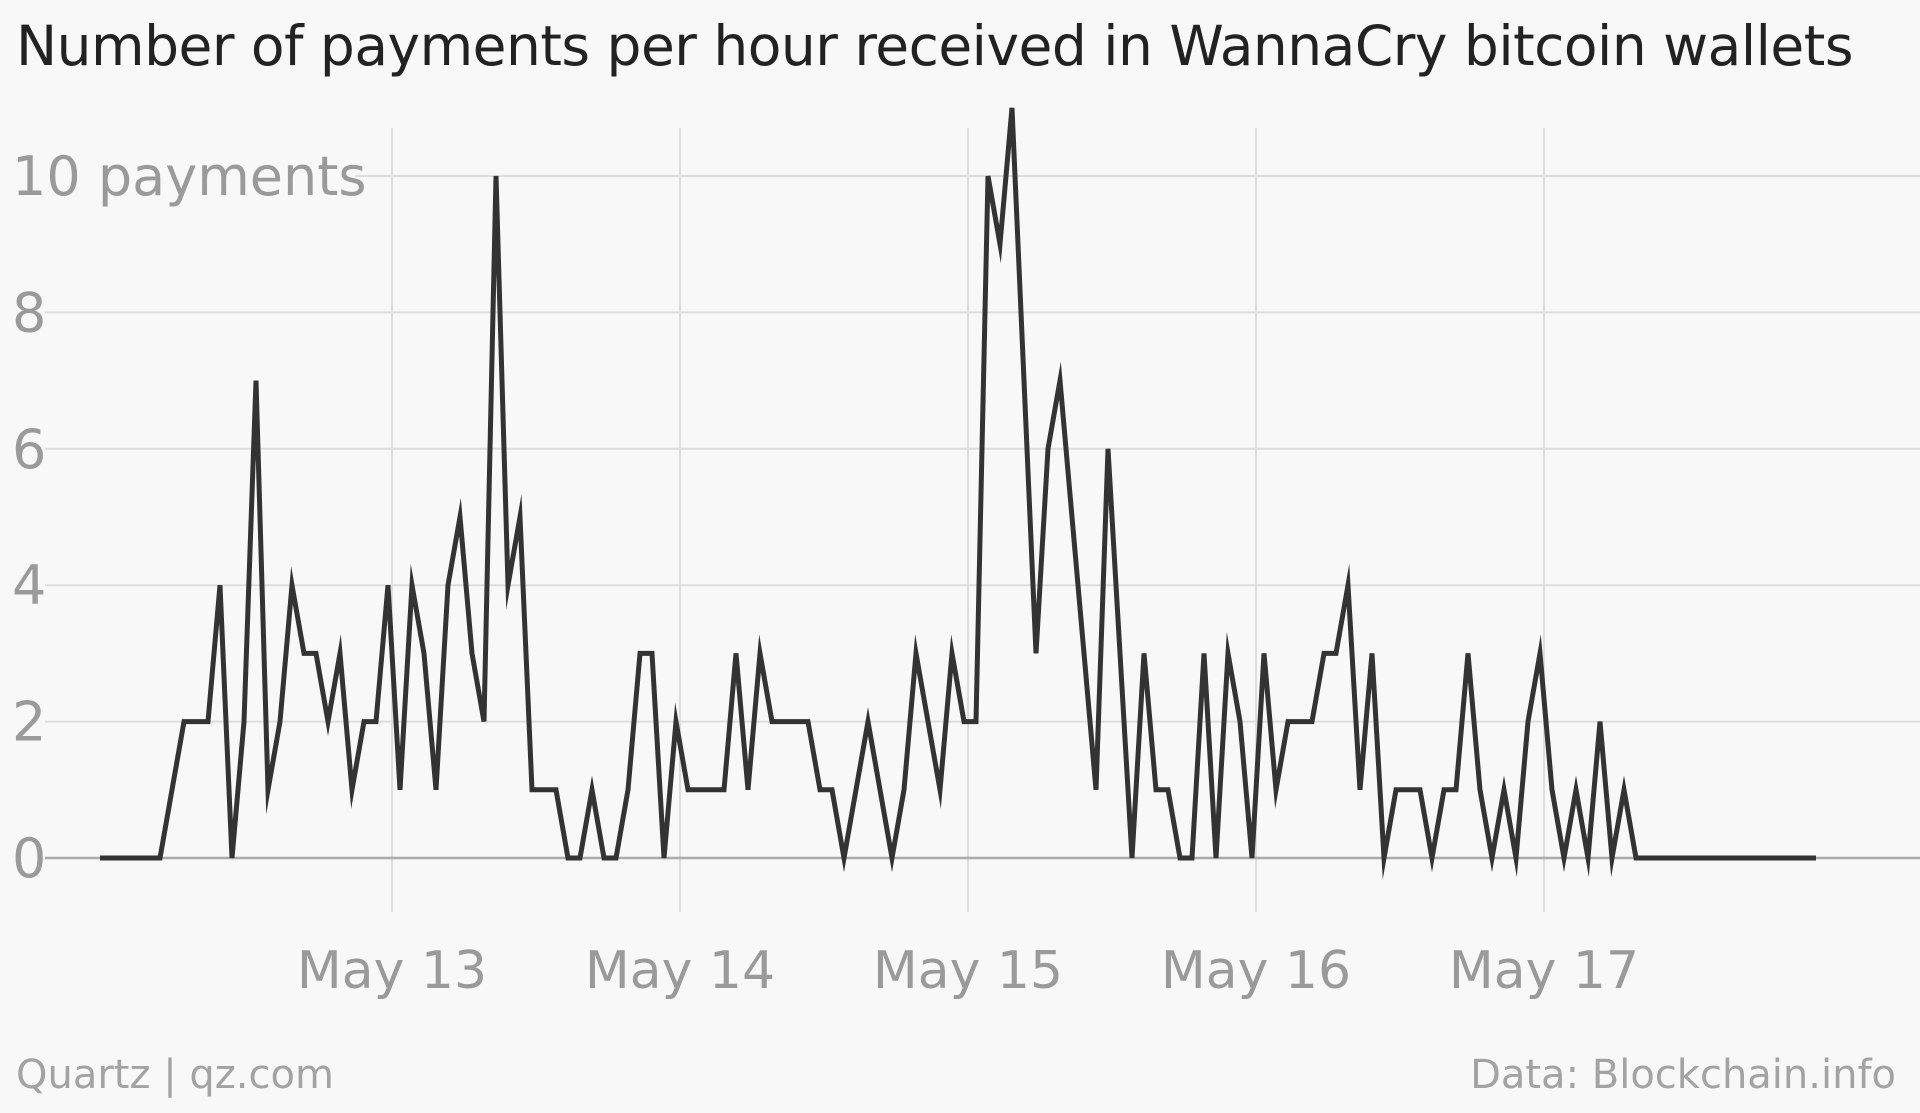  Describe the element at coordinates (29, 722) in the screenshot. I see `y-tick-label: 2` at that location.